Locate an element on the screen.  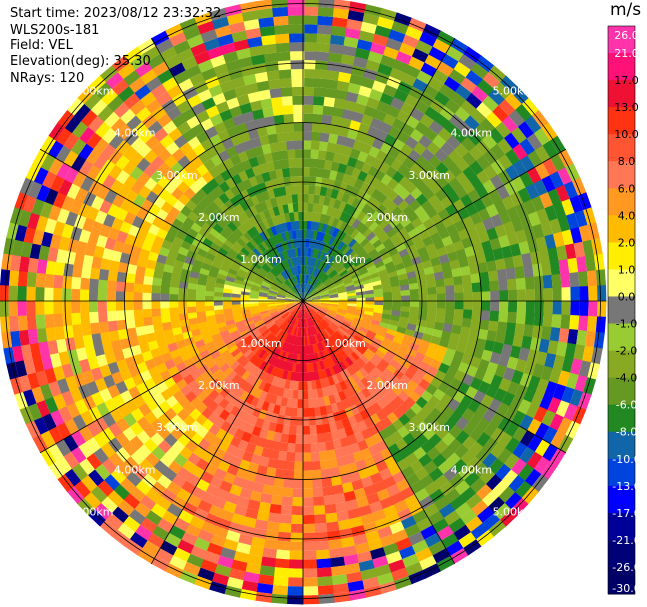
colorbar-tick-label: -17.0 is located at coordinates (626, 513).